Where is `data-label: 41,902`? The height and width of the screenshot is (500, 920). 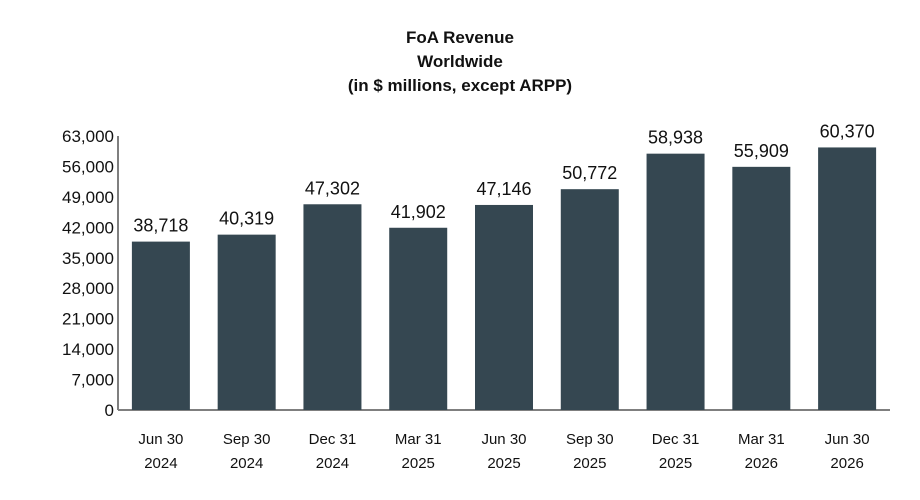 data-label: 41,902 is located at coordinates (418, 212).